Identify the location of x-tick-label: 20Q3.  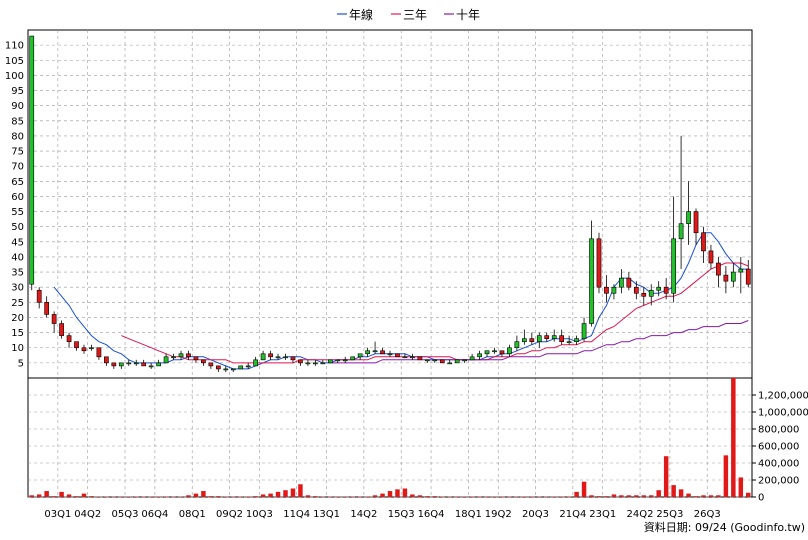
(535, 514).